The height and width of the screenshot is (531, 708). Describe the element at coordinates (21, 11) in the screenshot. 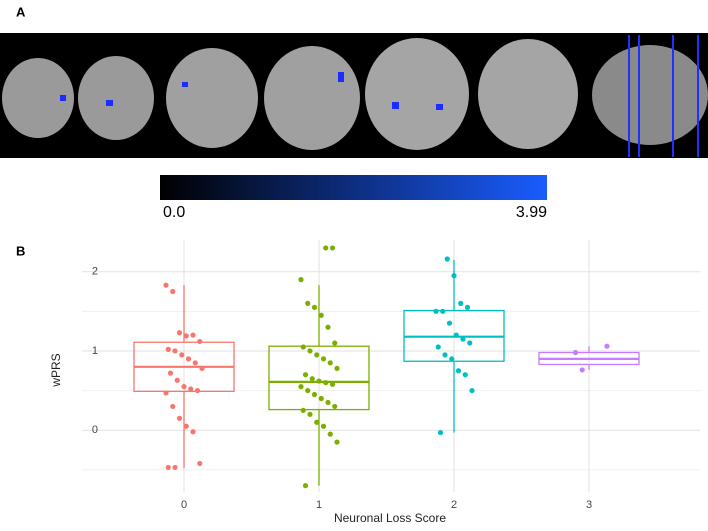

I see `panel-label: A` at that location.